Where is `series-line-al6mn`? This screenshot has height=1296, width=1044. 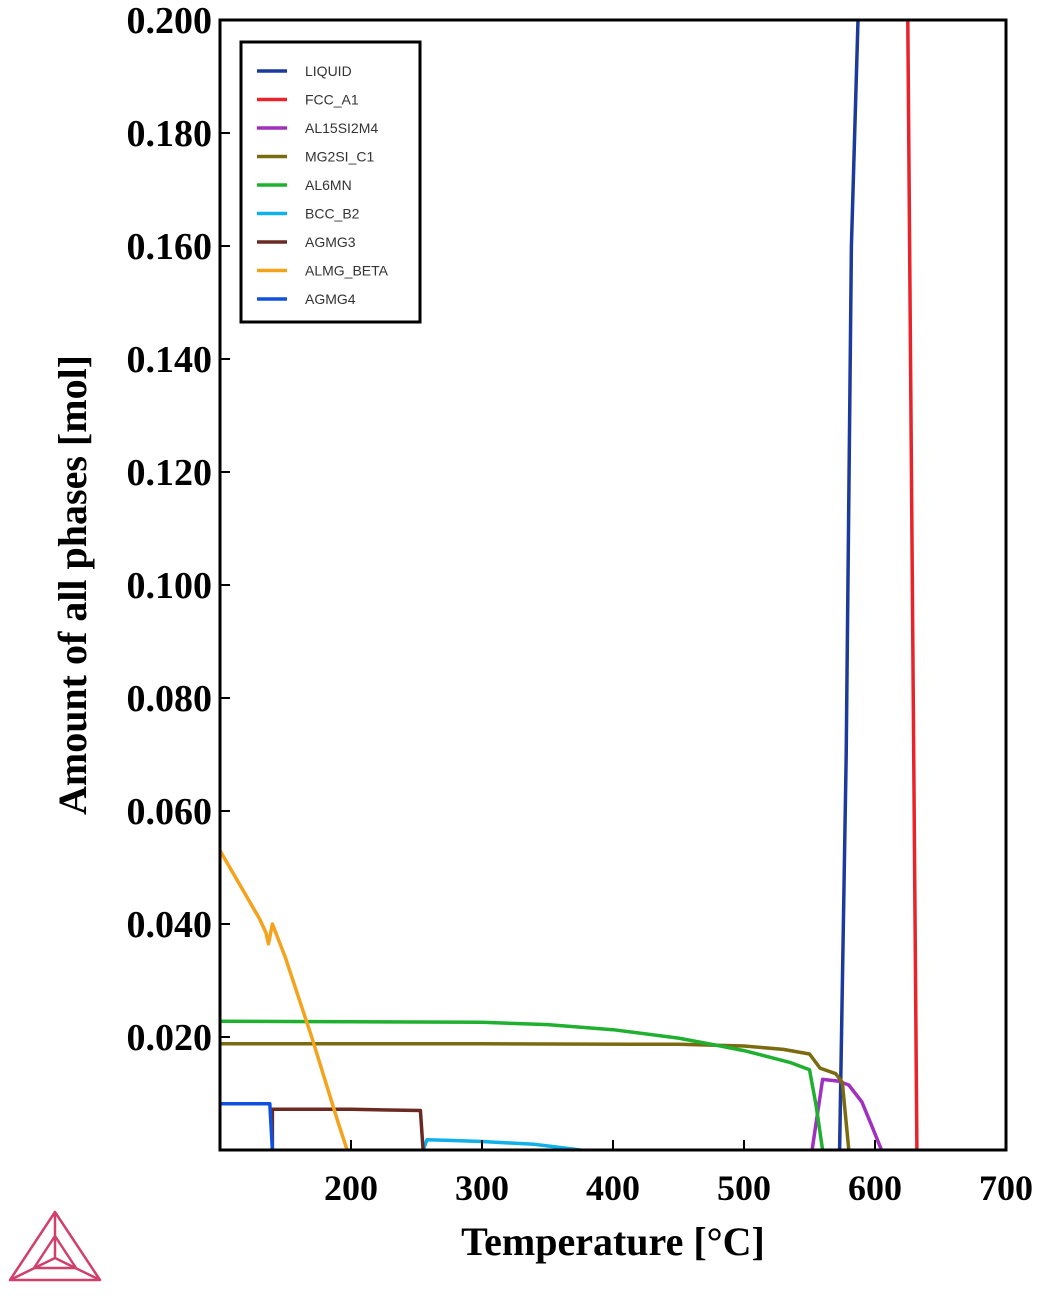 series-line-al6mn is located at coordinates (522, 1084).